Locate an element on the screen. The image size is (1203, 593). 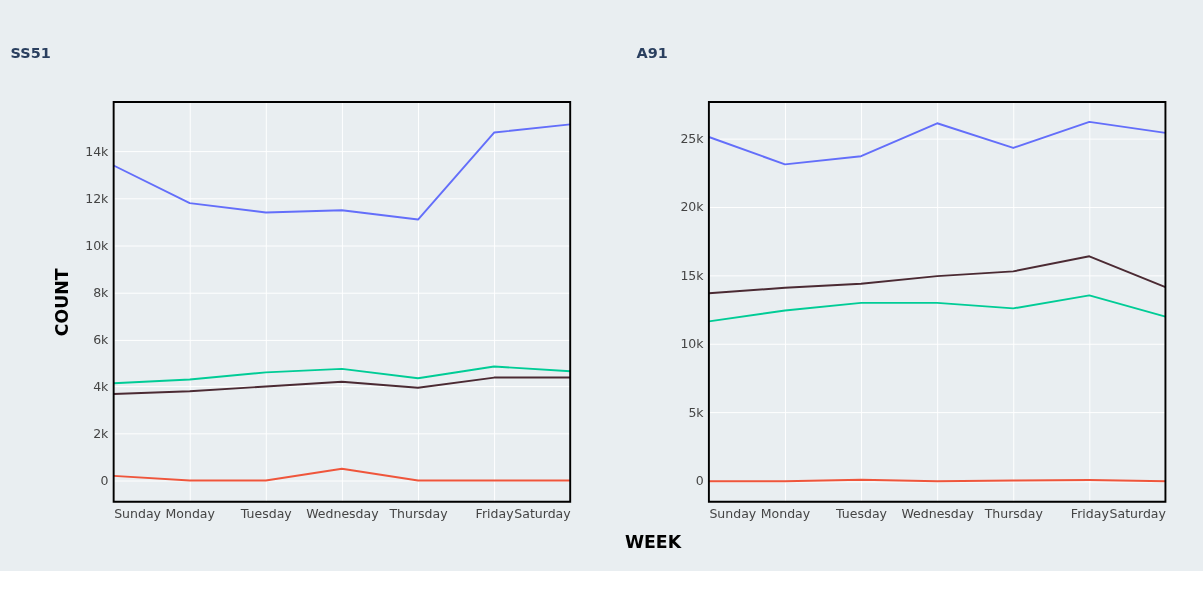
y-tick-label: 14k is located at coordinates (97, 151).